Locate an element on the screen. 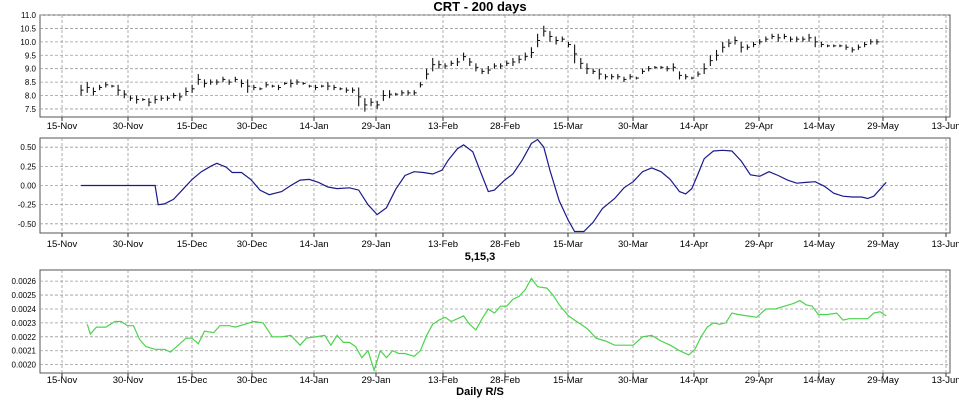 This screenshot has height=400, width=959. y-tick-label: -0.25 is located at coordinates (27, 205).